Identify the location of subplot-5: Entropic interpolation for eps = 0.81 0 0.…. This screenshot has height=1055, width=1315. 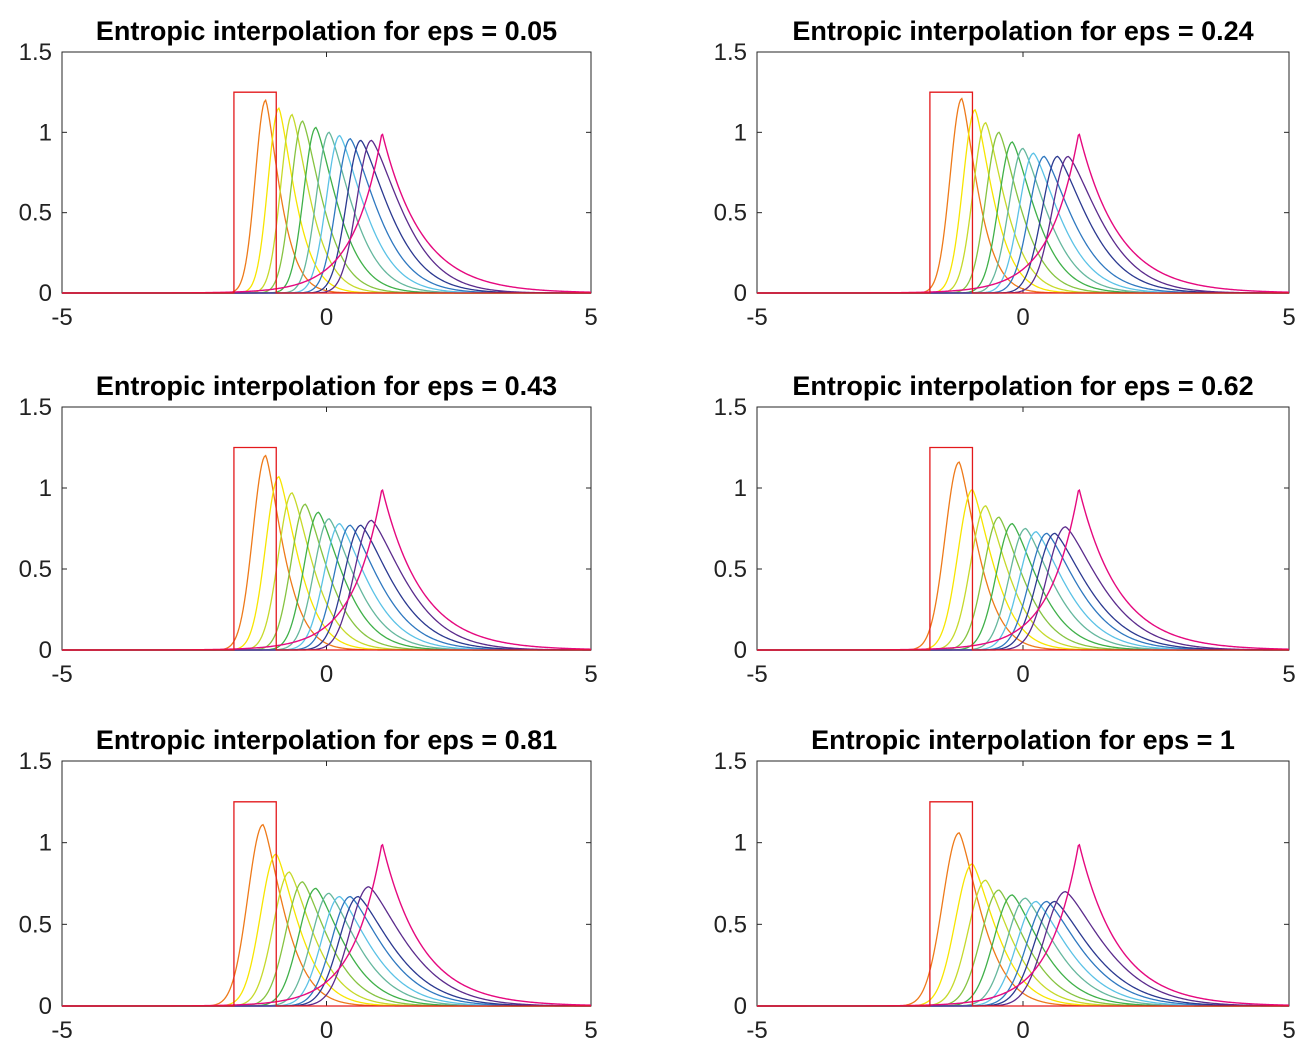
(308, 884).